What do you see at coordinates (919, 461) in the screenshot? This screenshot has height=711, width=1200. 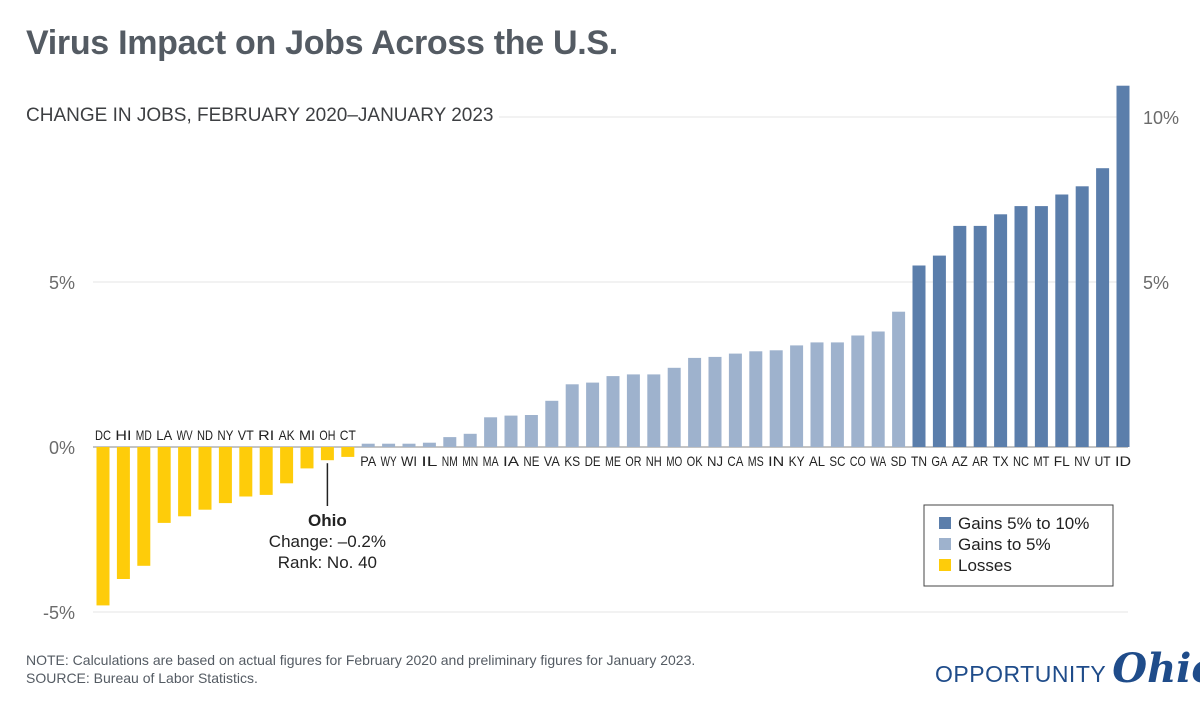 I see `bar-label-tn: TN` at bounding box center [919, 461].